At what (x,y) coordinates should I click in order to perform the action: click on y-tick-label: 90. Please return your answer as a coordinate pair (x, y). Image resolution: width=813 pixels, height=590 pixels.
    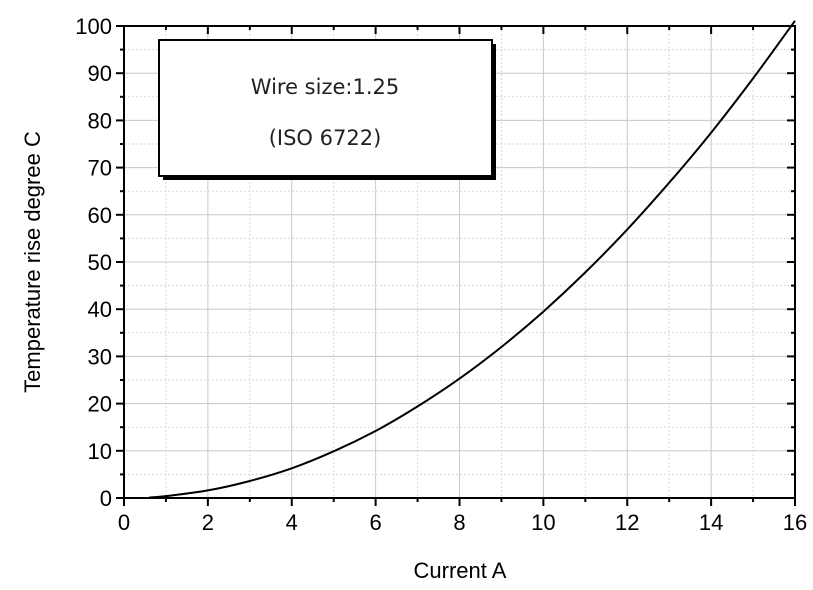
    Looking at the image, I should click on (100, 73).